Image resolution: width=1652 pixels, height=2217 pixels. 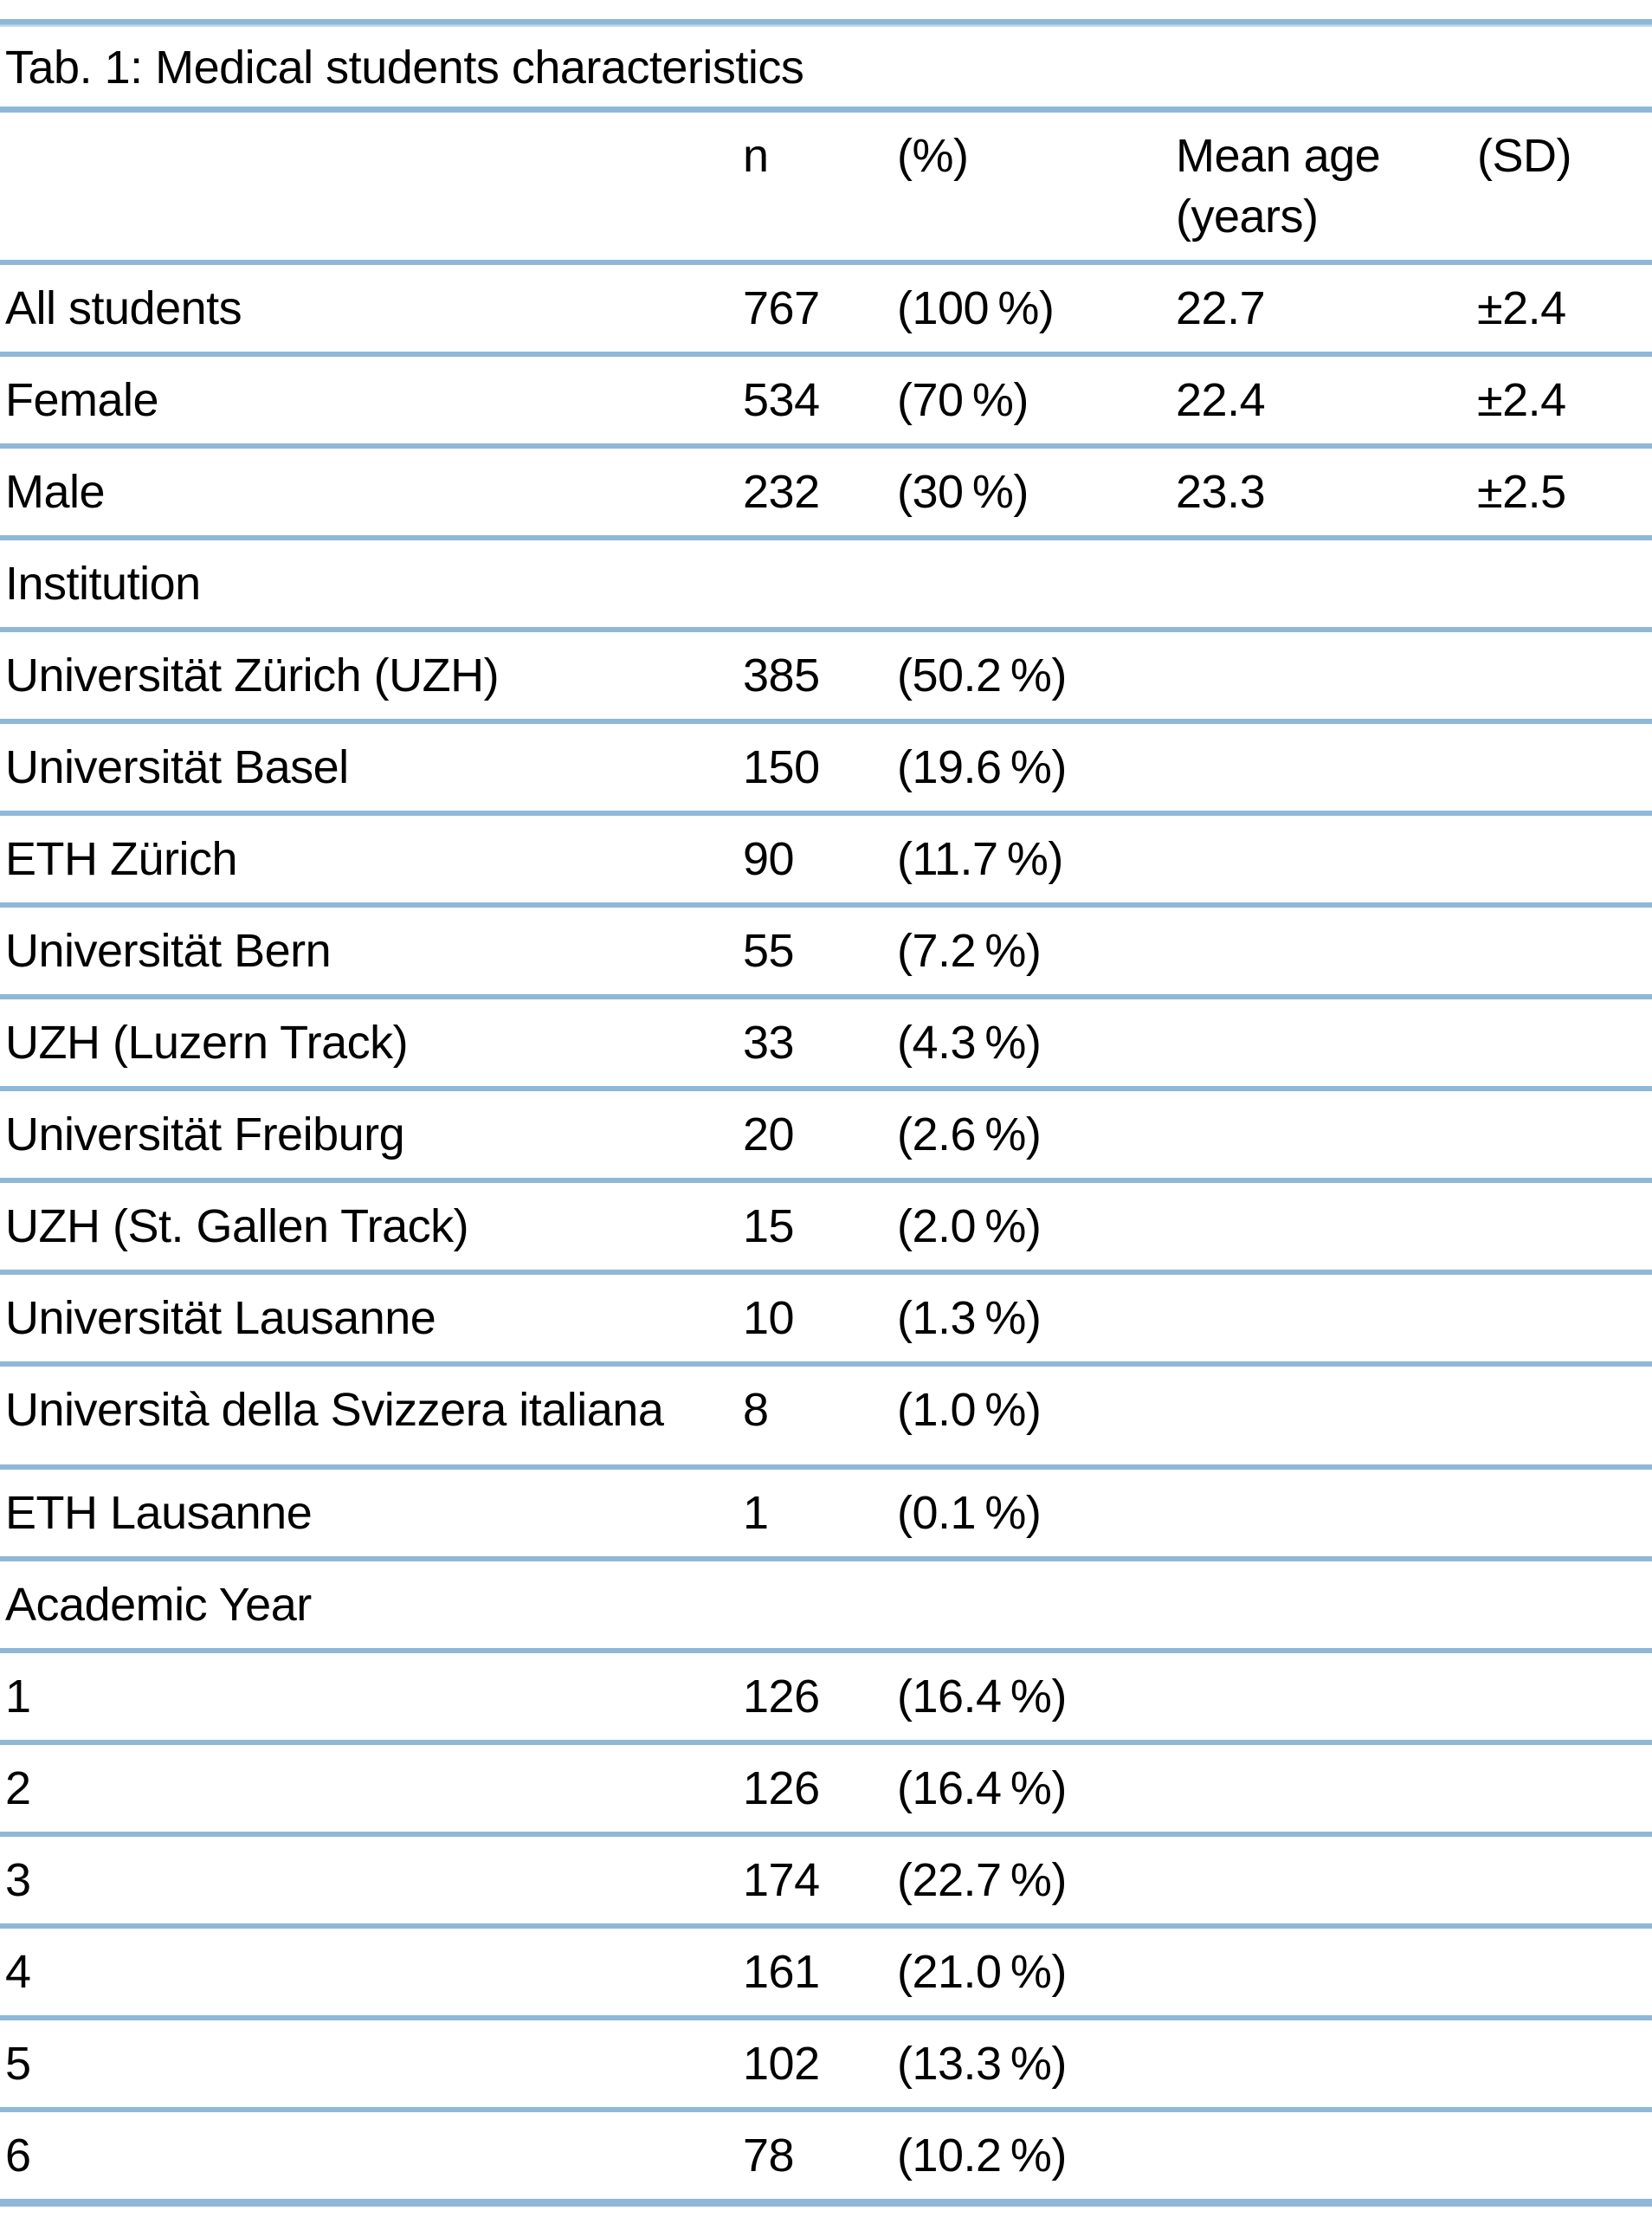 What do you see at coordinates (756, 1410) in the screenshot?
I see `cell-n: 8` at bounding box center [756, 1410].